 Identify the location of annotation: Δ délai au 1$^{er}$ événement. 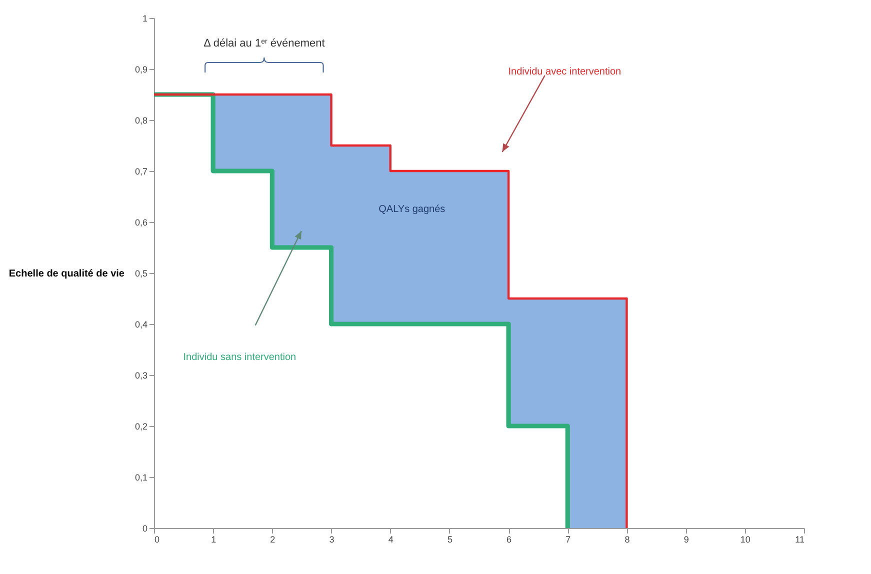
(264, 44).